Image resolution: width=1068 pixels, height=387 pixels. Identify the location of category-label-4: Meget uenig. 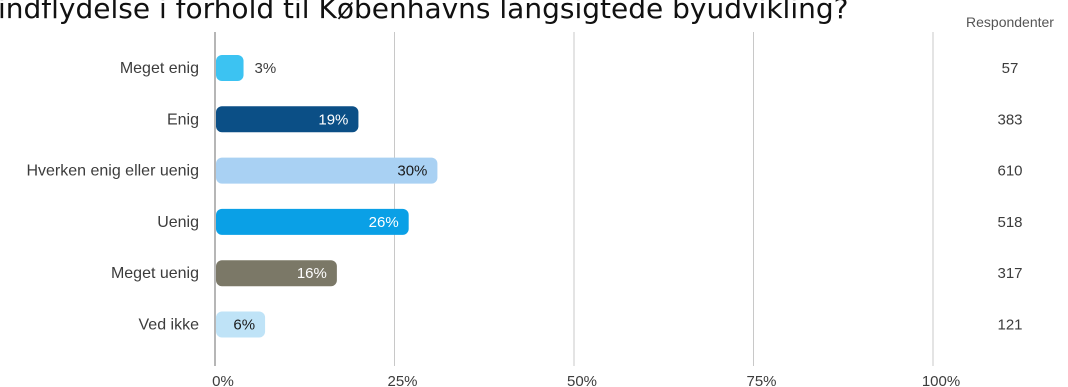
(155, 273).